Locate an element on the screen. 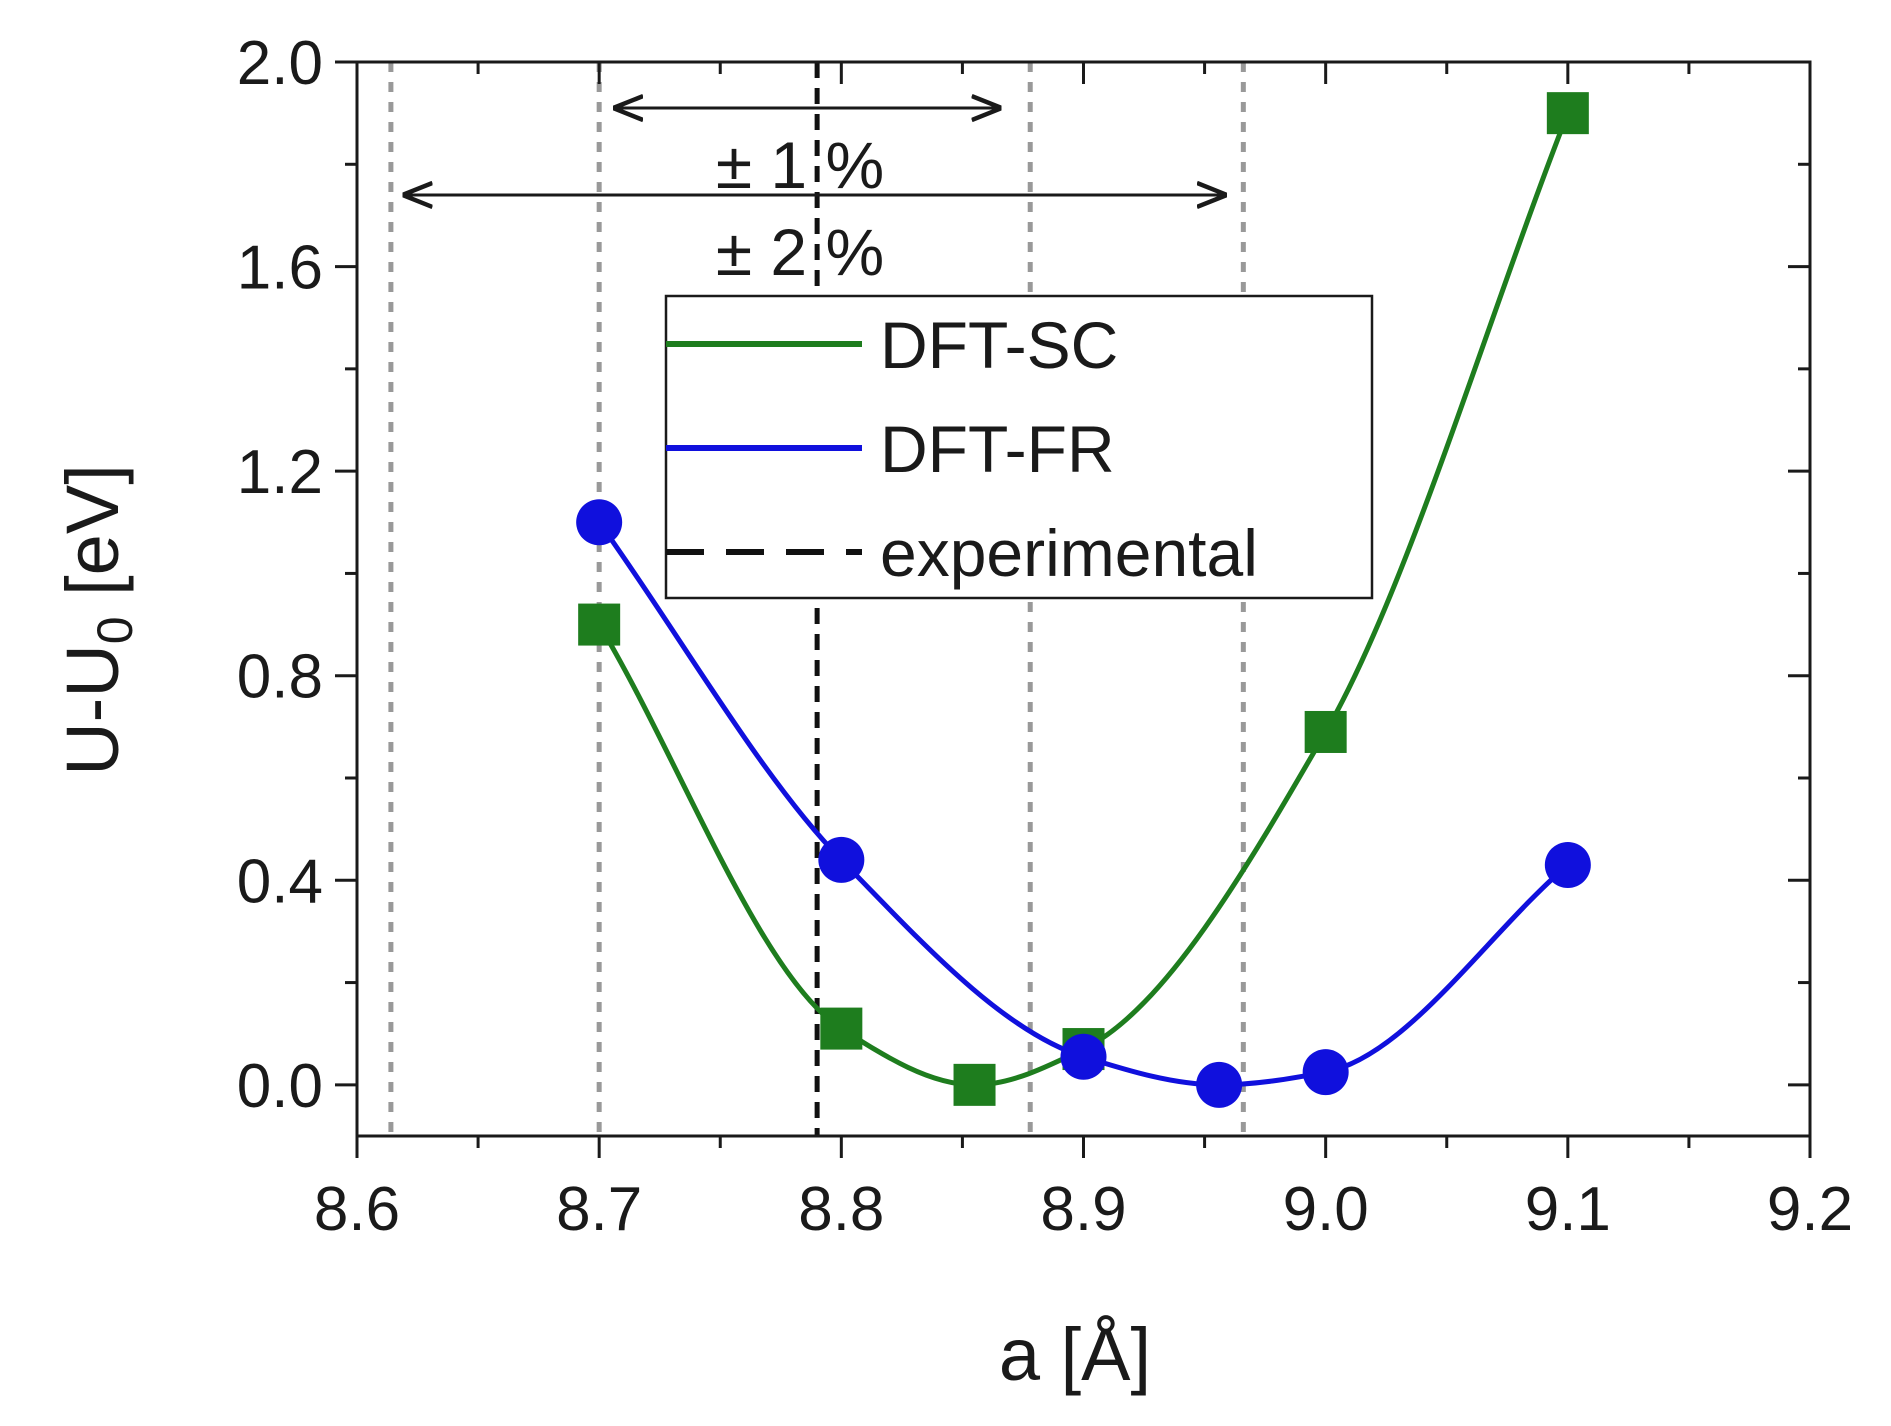  x-tick-label-3: 8.9 is located at coordinates (1083, 1209).